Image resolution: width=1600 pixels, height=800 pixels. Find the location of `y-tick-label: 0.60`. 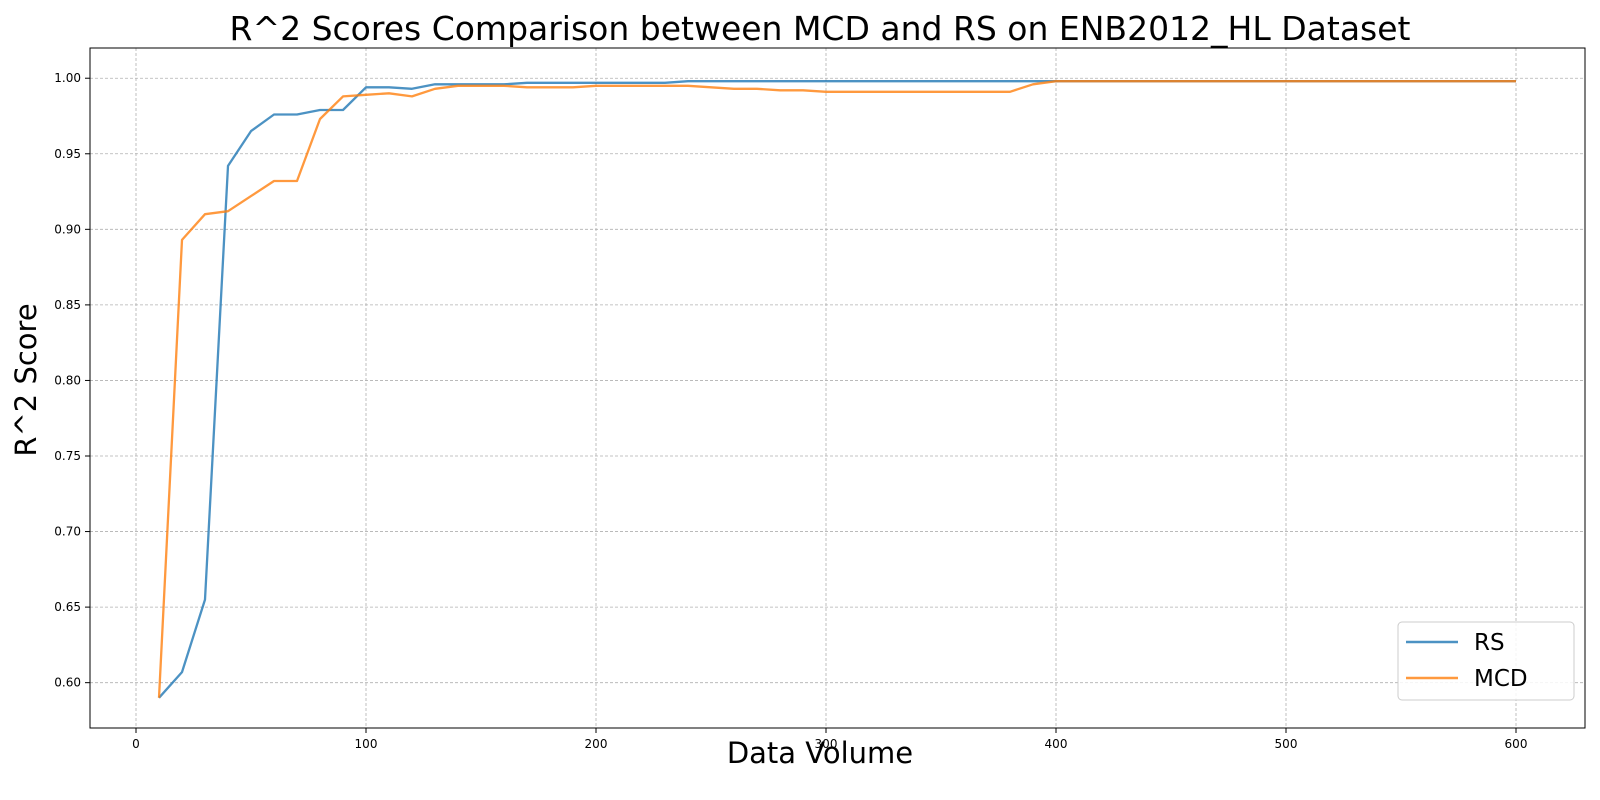

y-tick-label: 0.60 is located at coordinates (67, 683).